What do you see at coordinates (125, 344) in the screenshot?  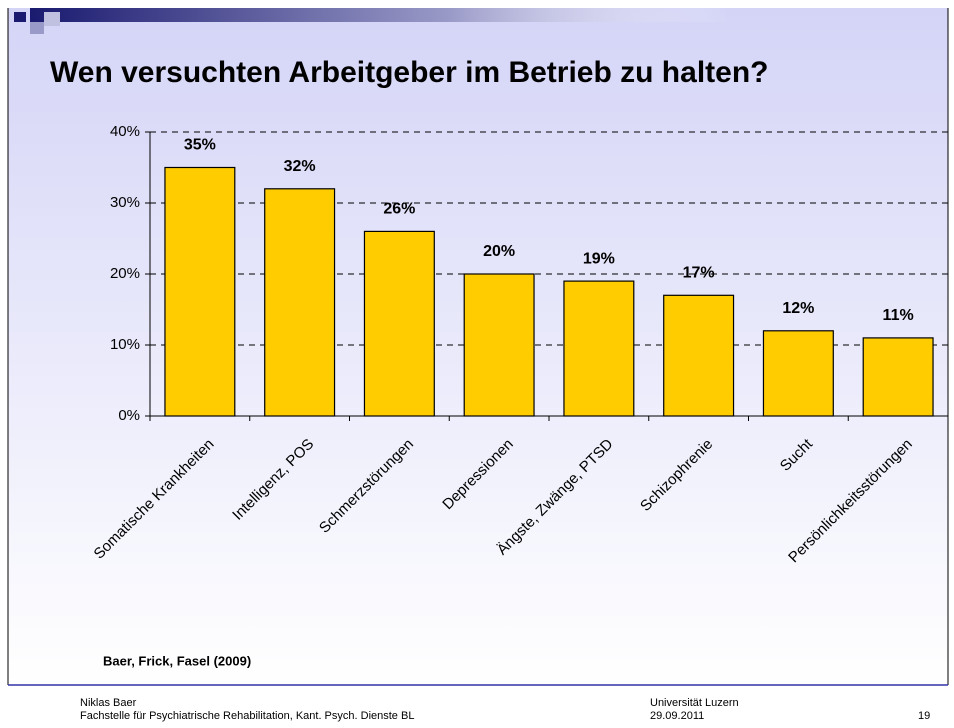 I see `y-tick-label: 10%` at bounding box center [125, 344].